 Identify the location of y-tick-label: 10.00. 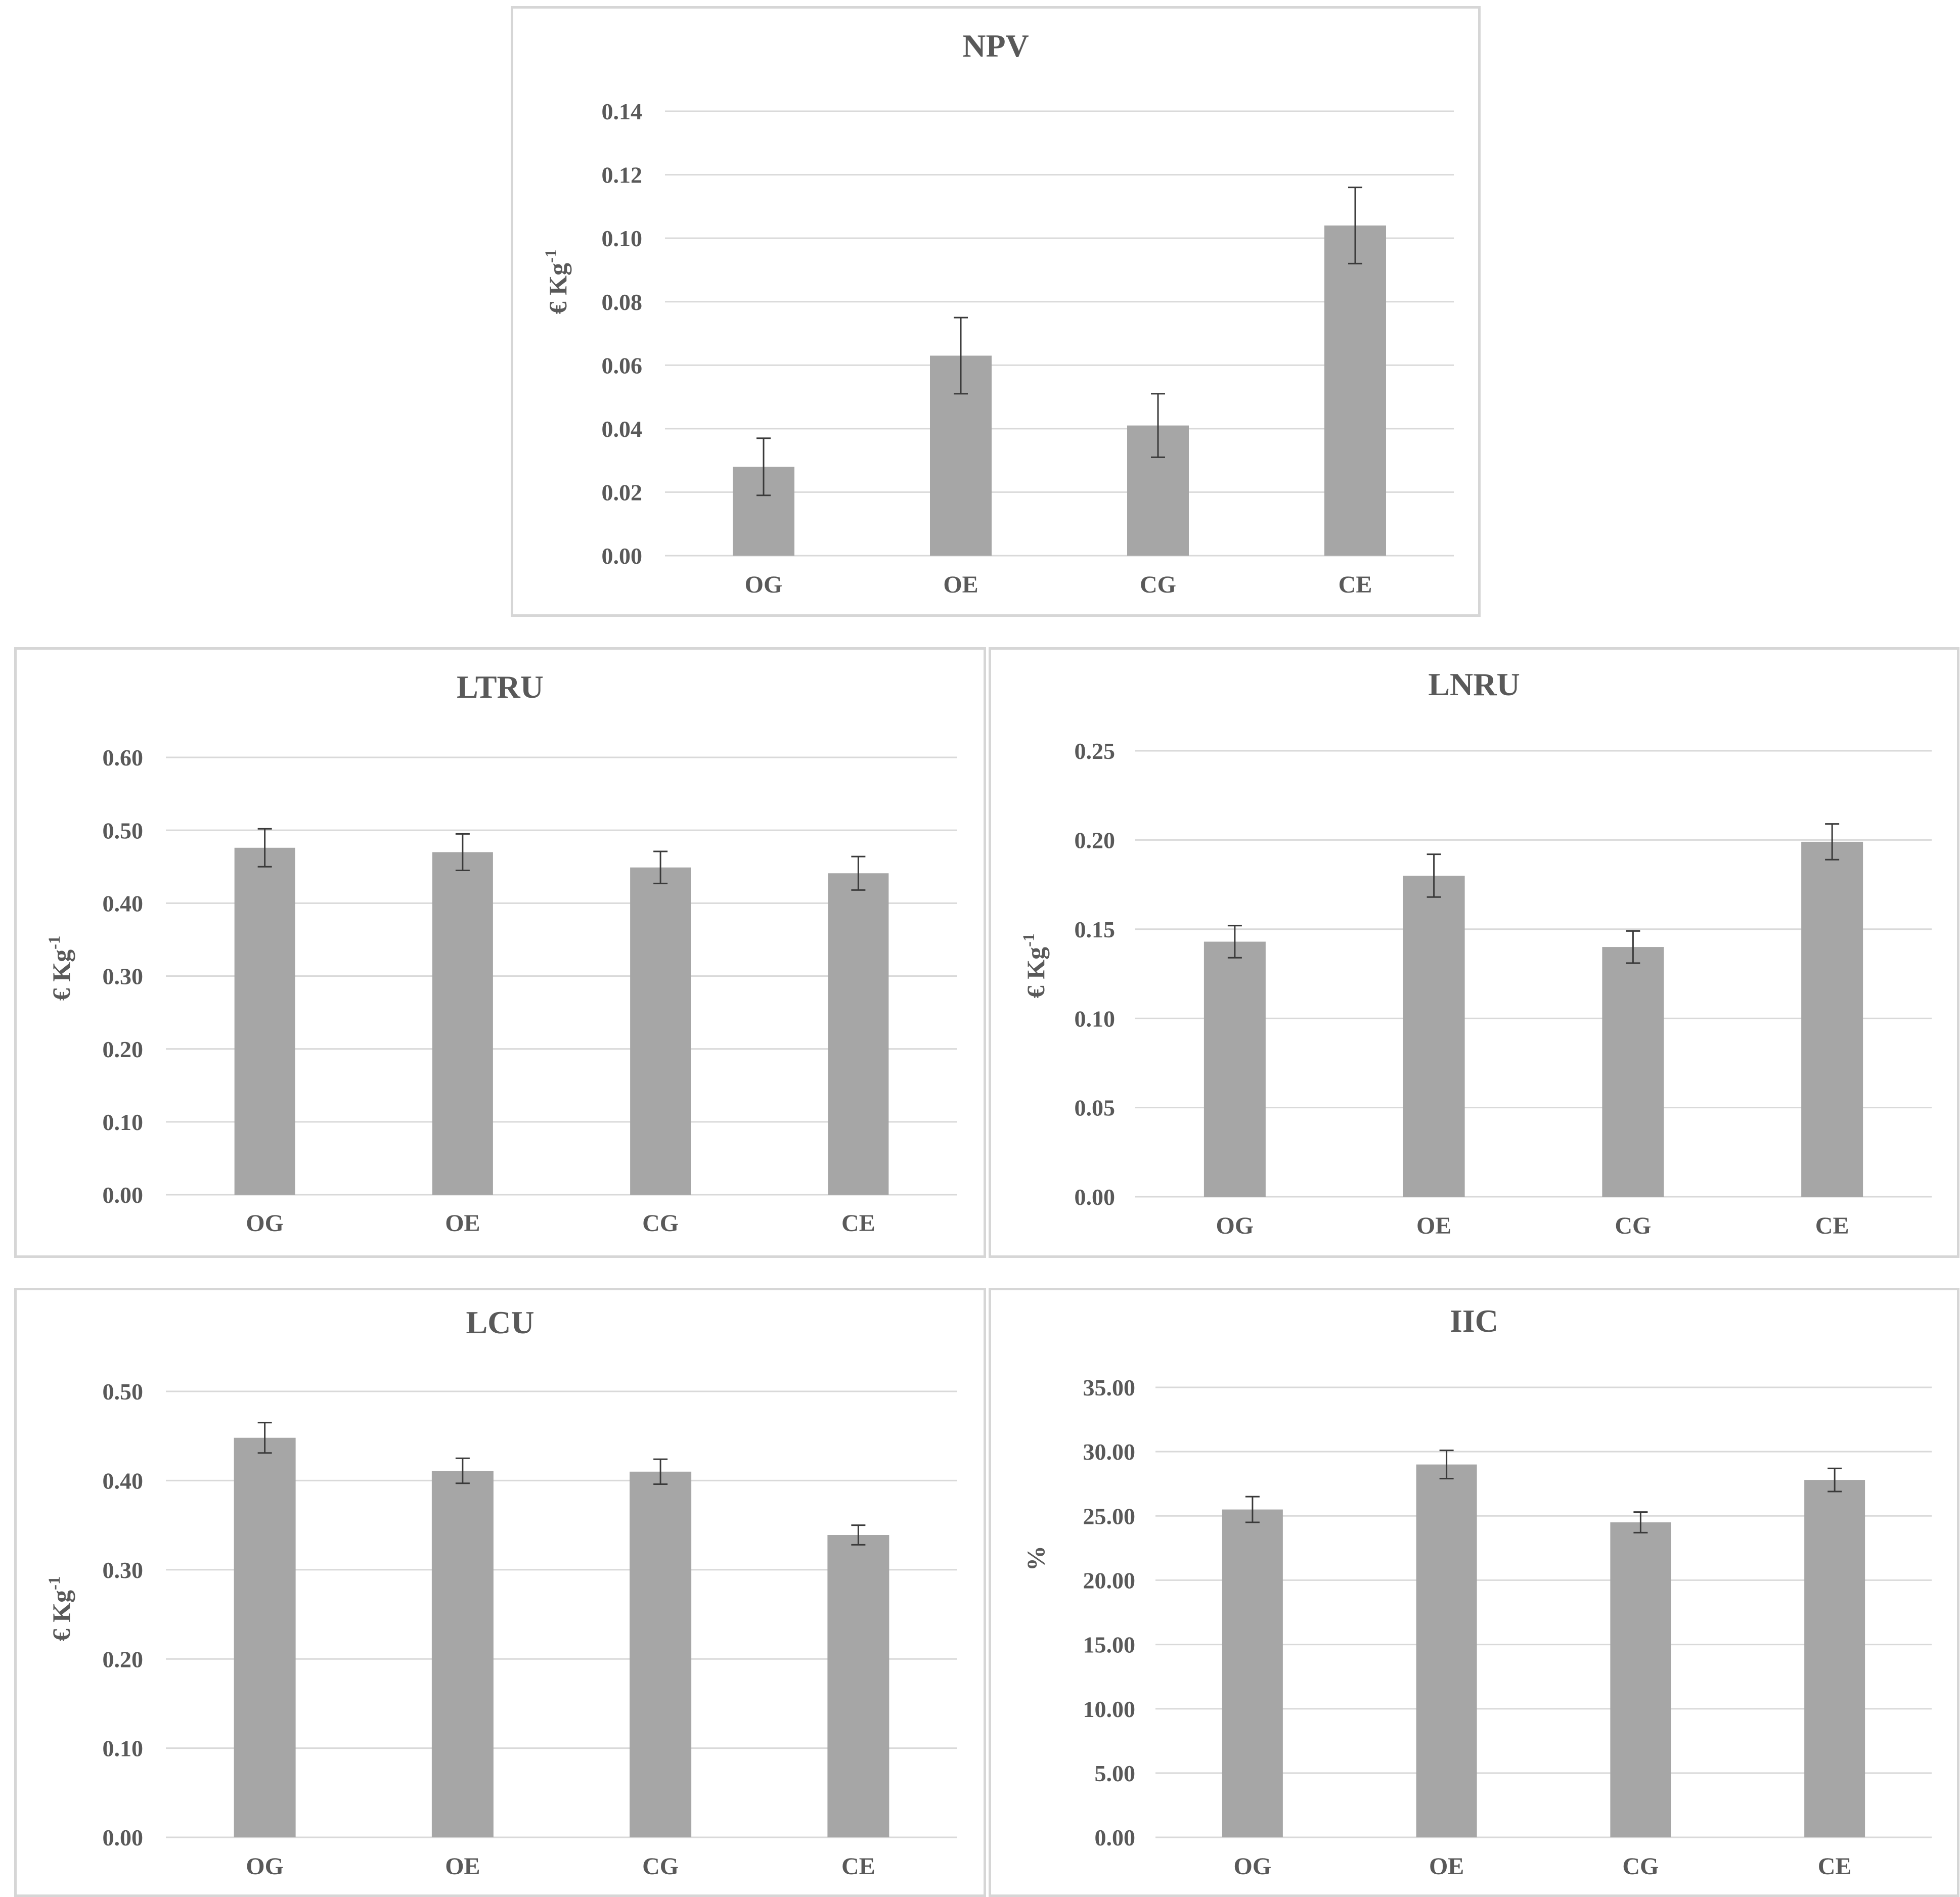
(1109, 1709).